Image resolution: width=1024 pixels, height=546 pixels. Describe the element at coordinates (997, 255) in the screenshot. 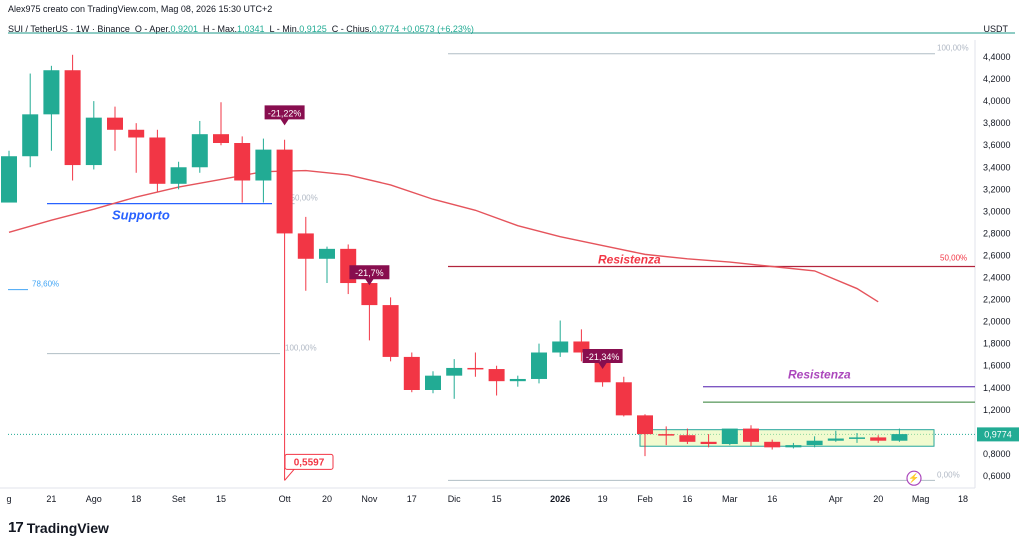

I see `y-tick-label: 2,6000` at that location.